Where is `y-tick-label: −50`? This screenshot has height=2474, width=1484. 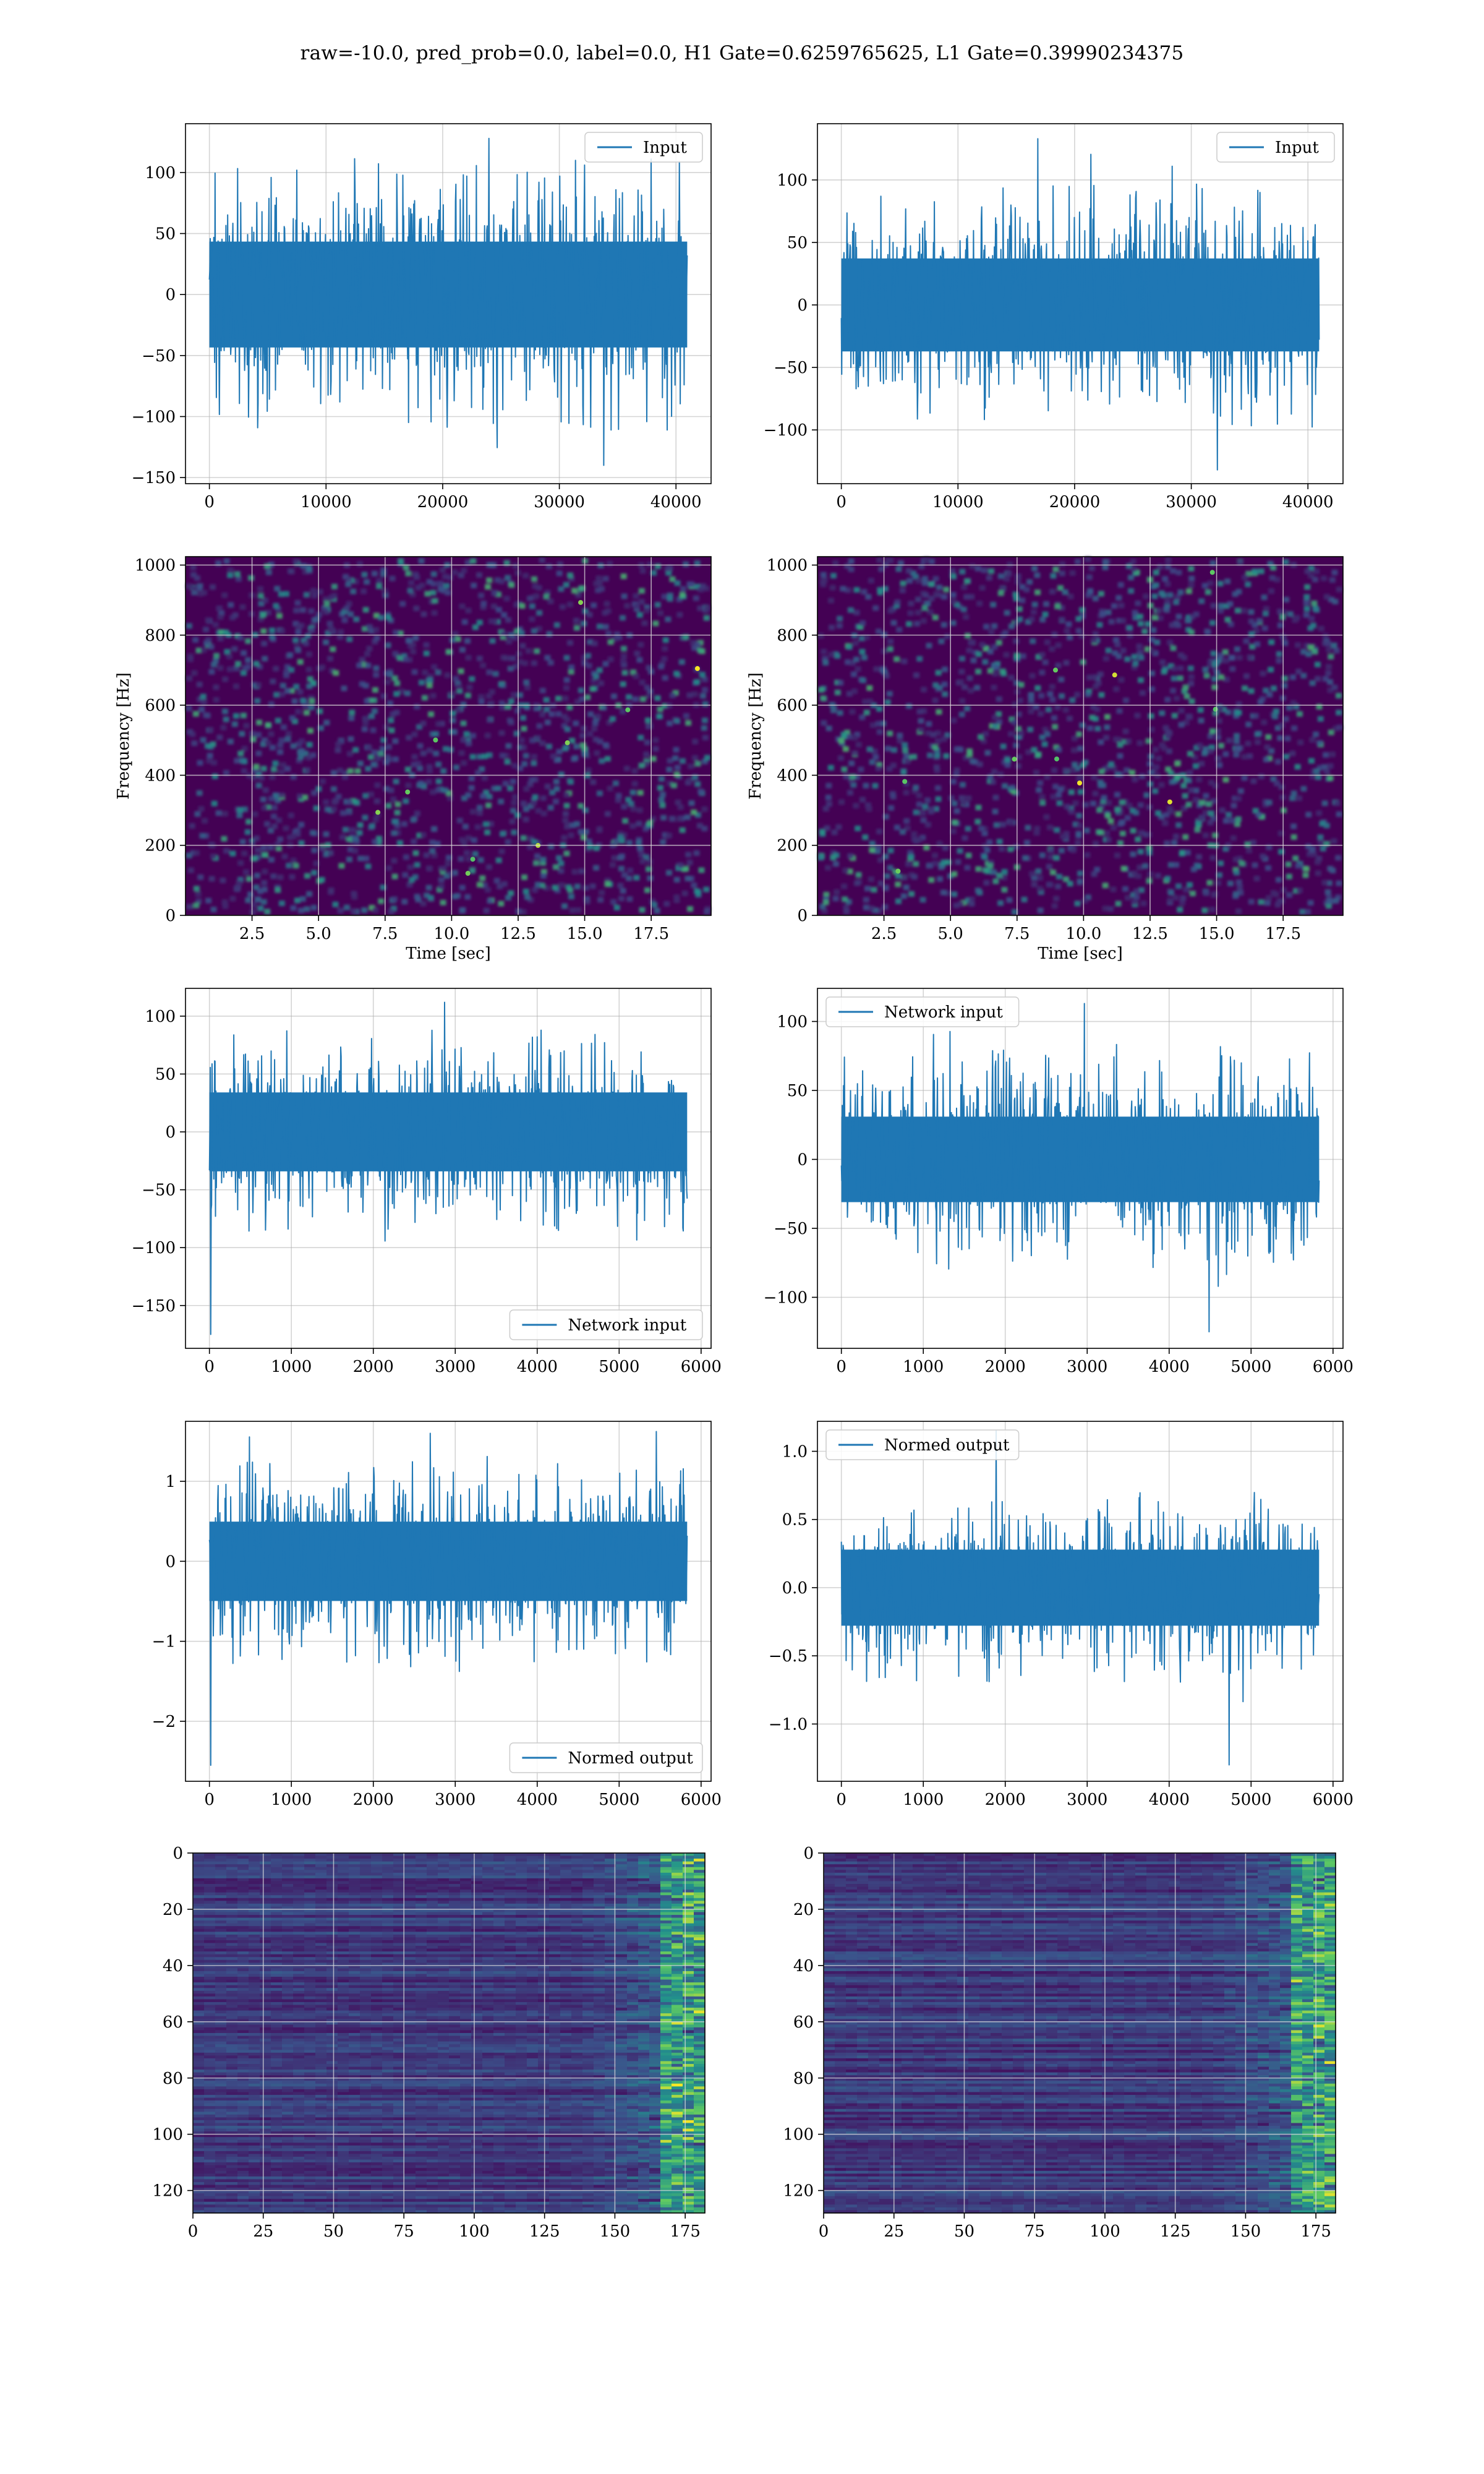
y-tick-label: −50 is located at coordinates (159, 356).